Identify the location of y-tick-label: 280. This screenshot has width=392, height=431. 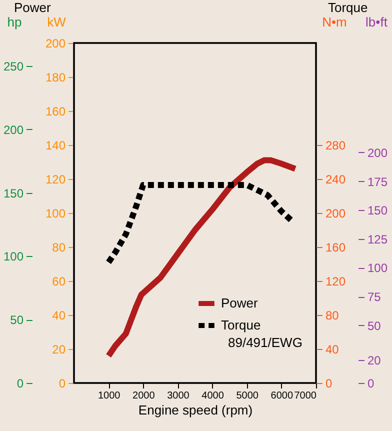
(336, 145).